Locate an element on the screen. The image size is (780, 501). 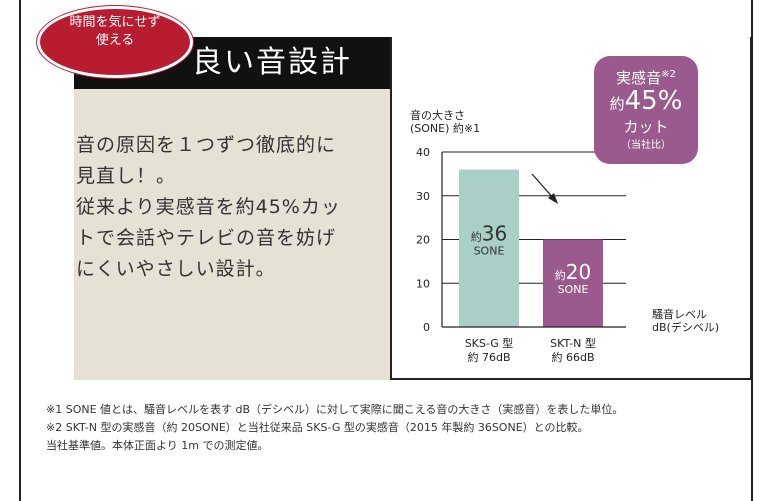
bar-value-label-2: 約20 is located at coordinates (573, 272).